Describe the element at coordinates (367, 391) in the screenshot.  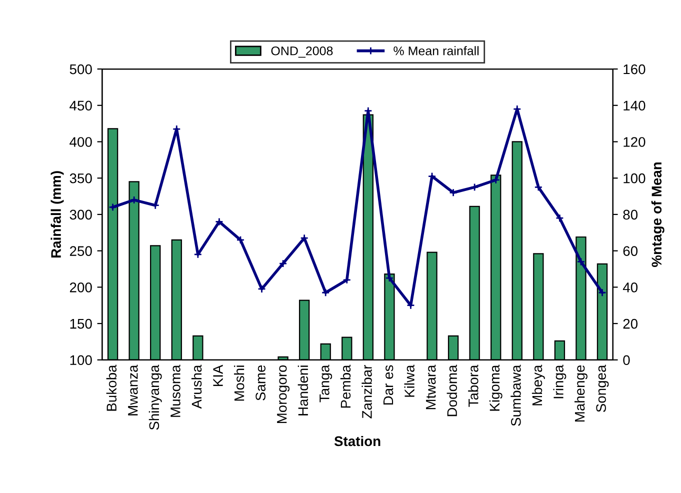
I see `x-tick-label: Zanzibar` at that location.